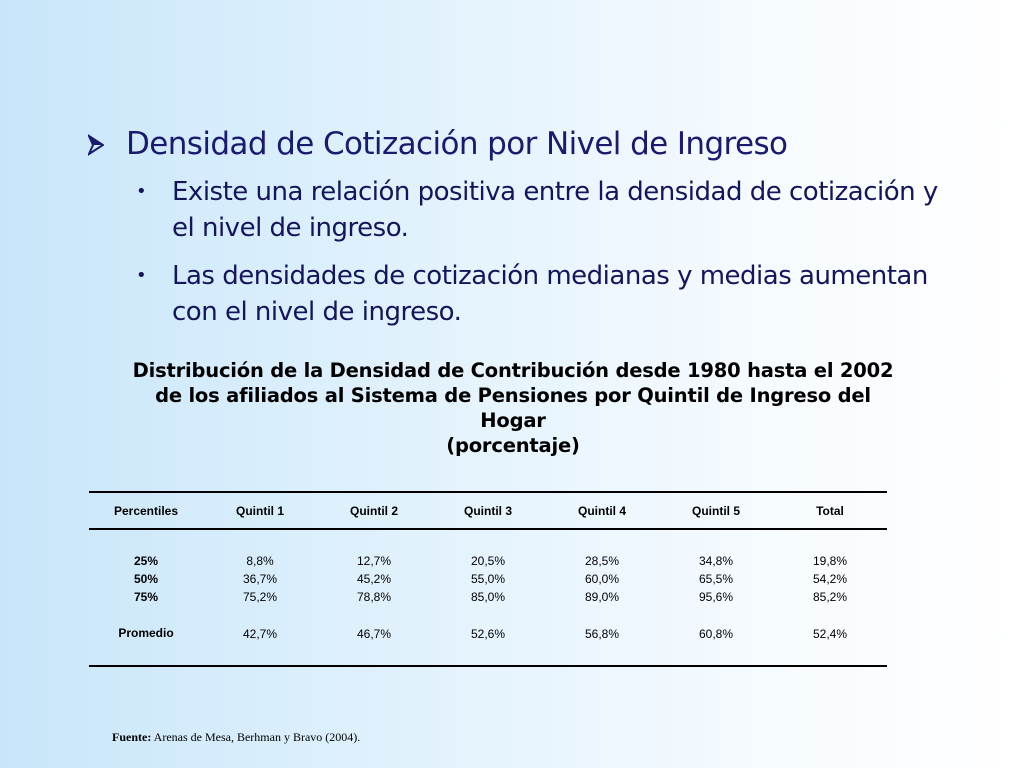  What do you see at coordinates (830, 561) in the screenshot?
I see `table-cell: 19,8%` at bounding box center [830, 561].